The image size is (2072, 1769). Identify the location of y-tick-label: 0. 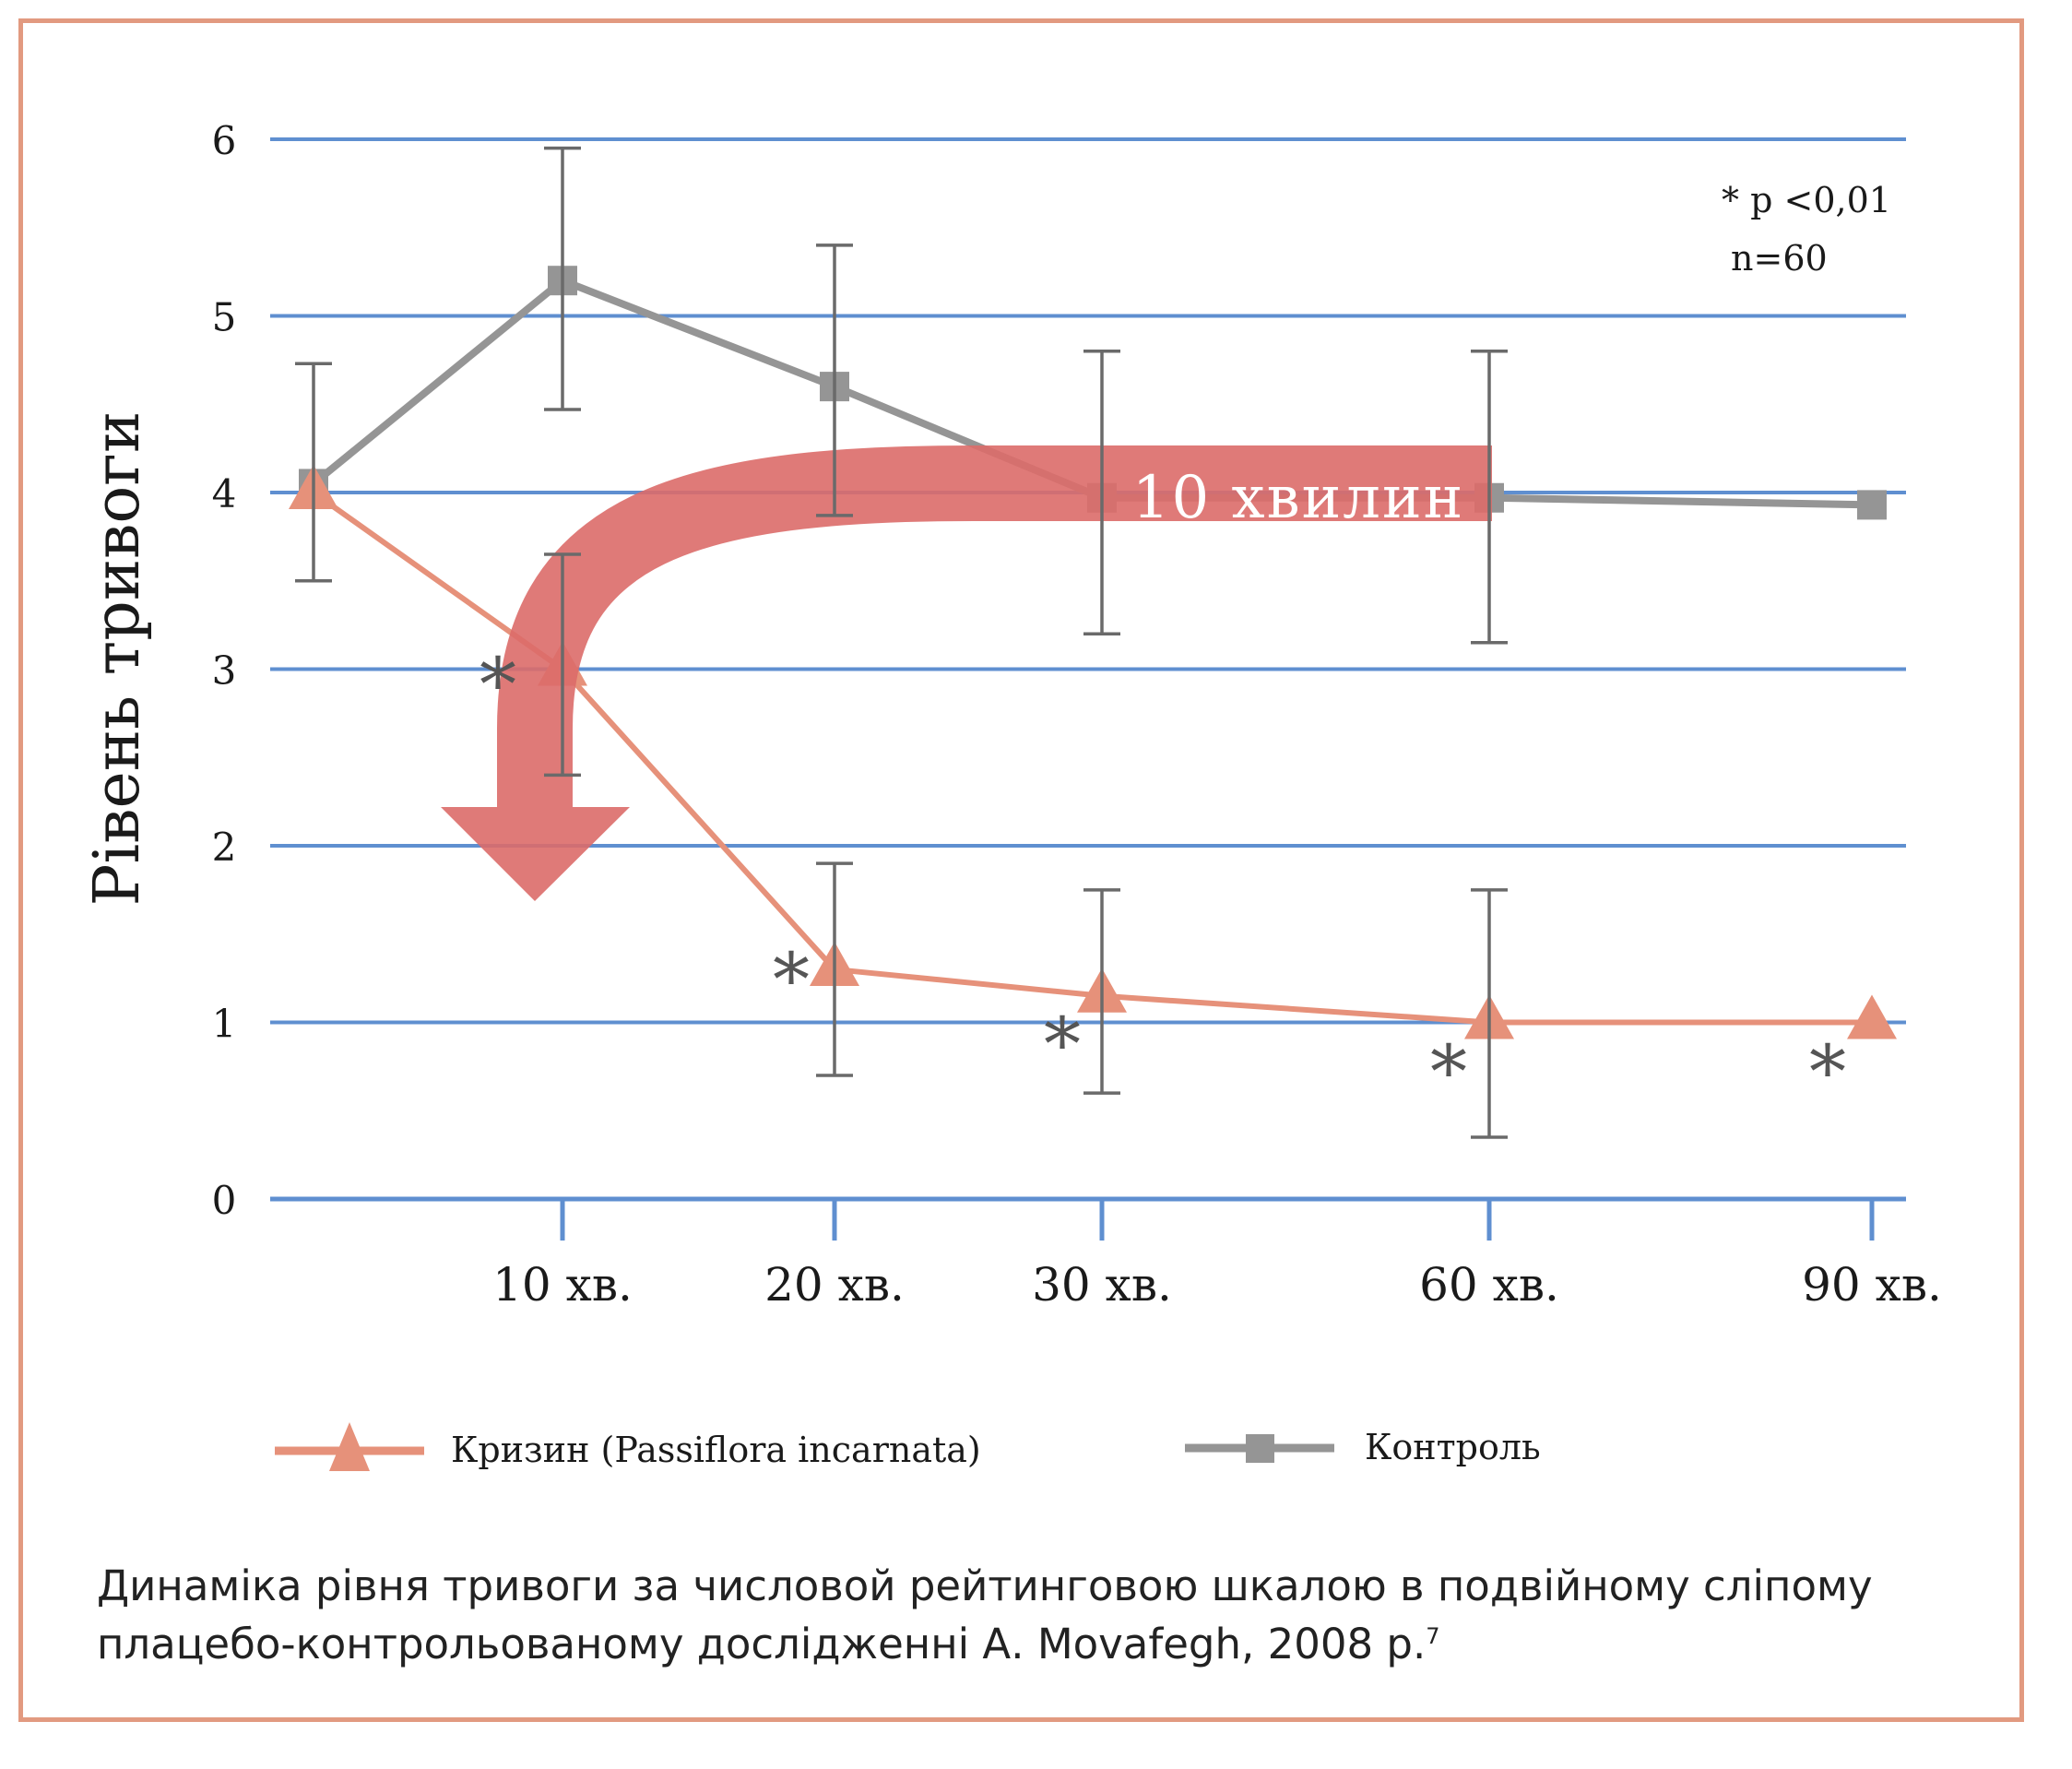
(224, 1200).